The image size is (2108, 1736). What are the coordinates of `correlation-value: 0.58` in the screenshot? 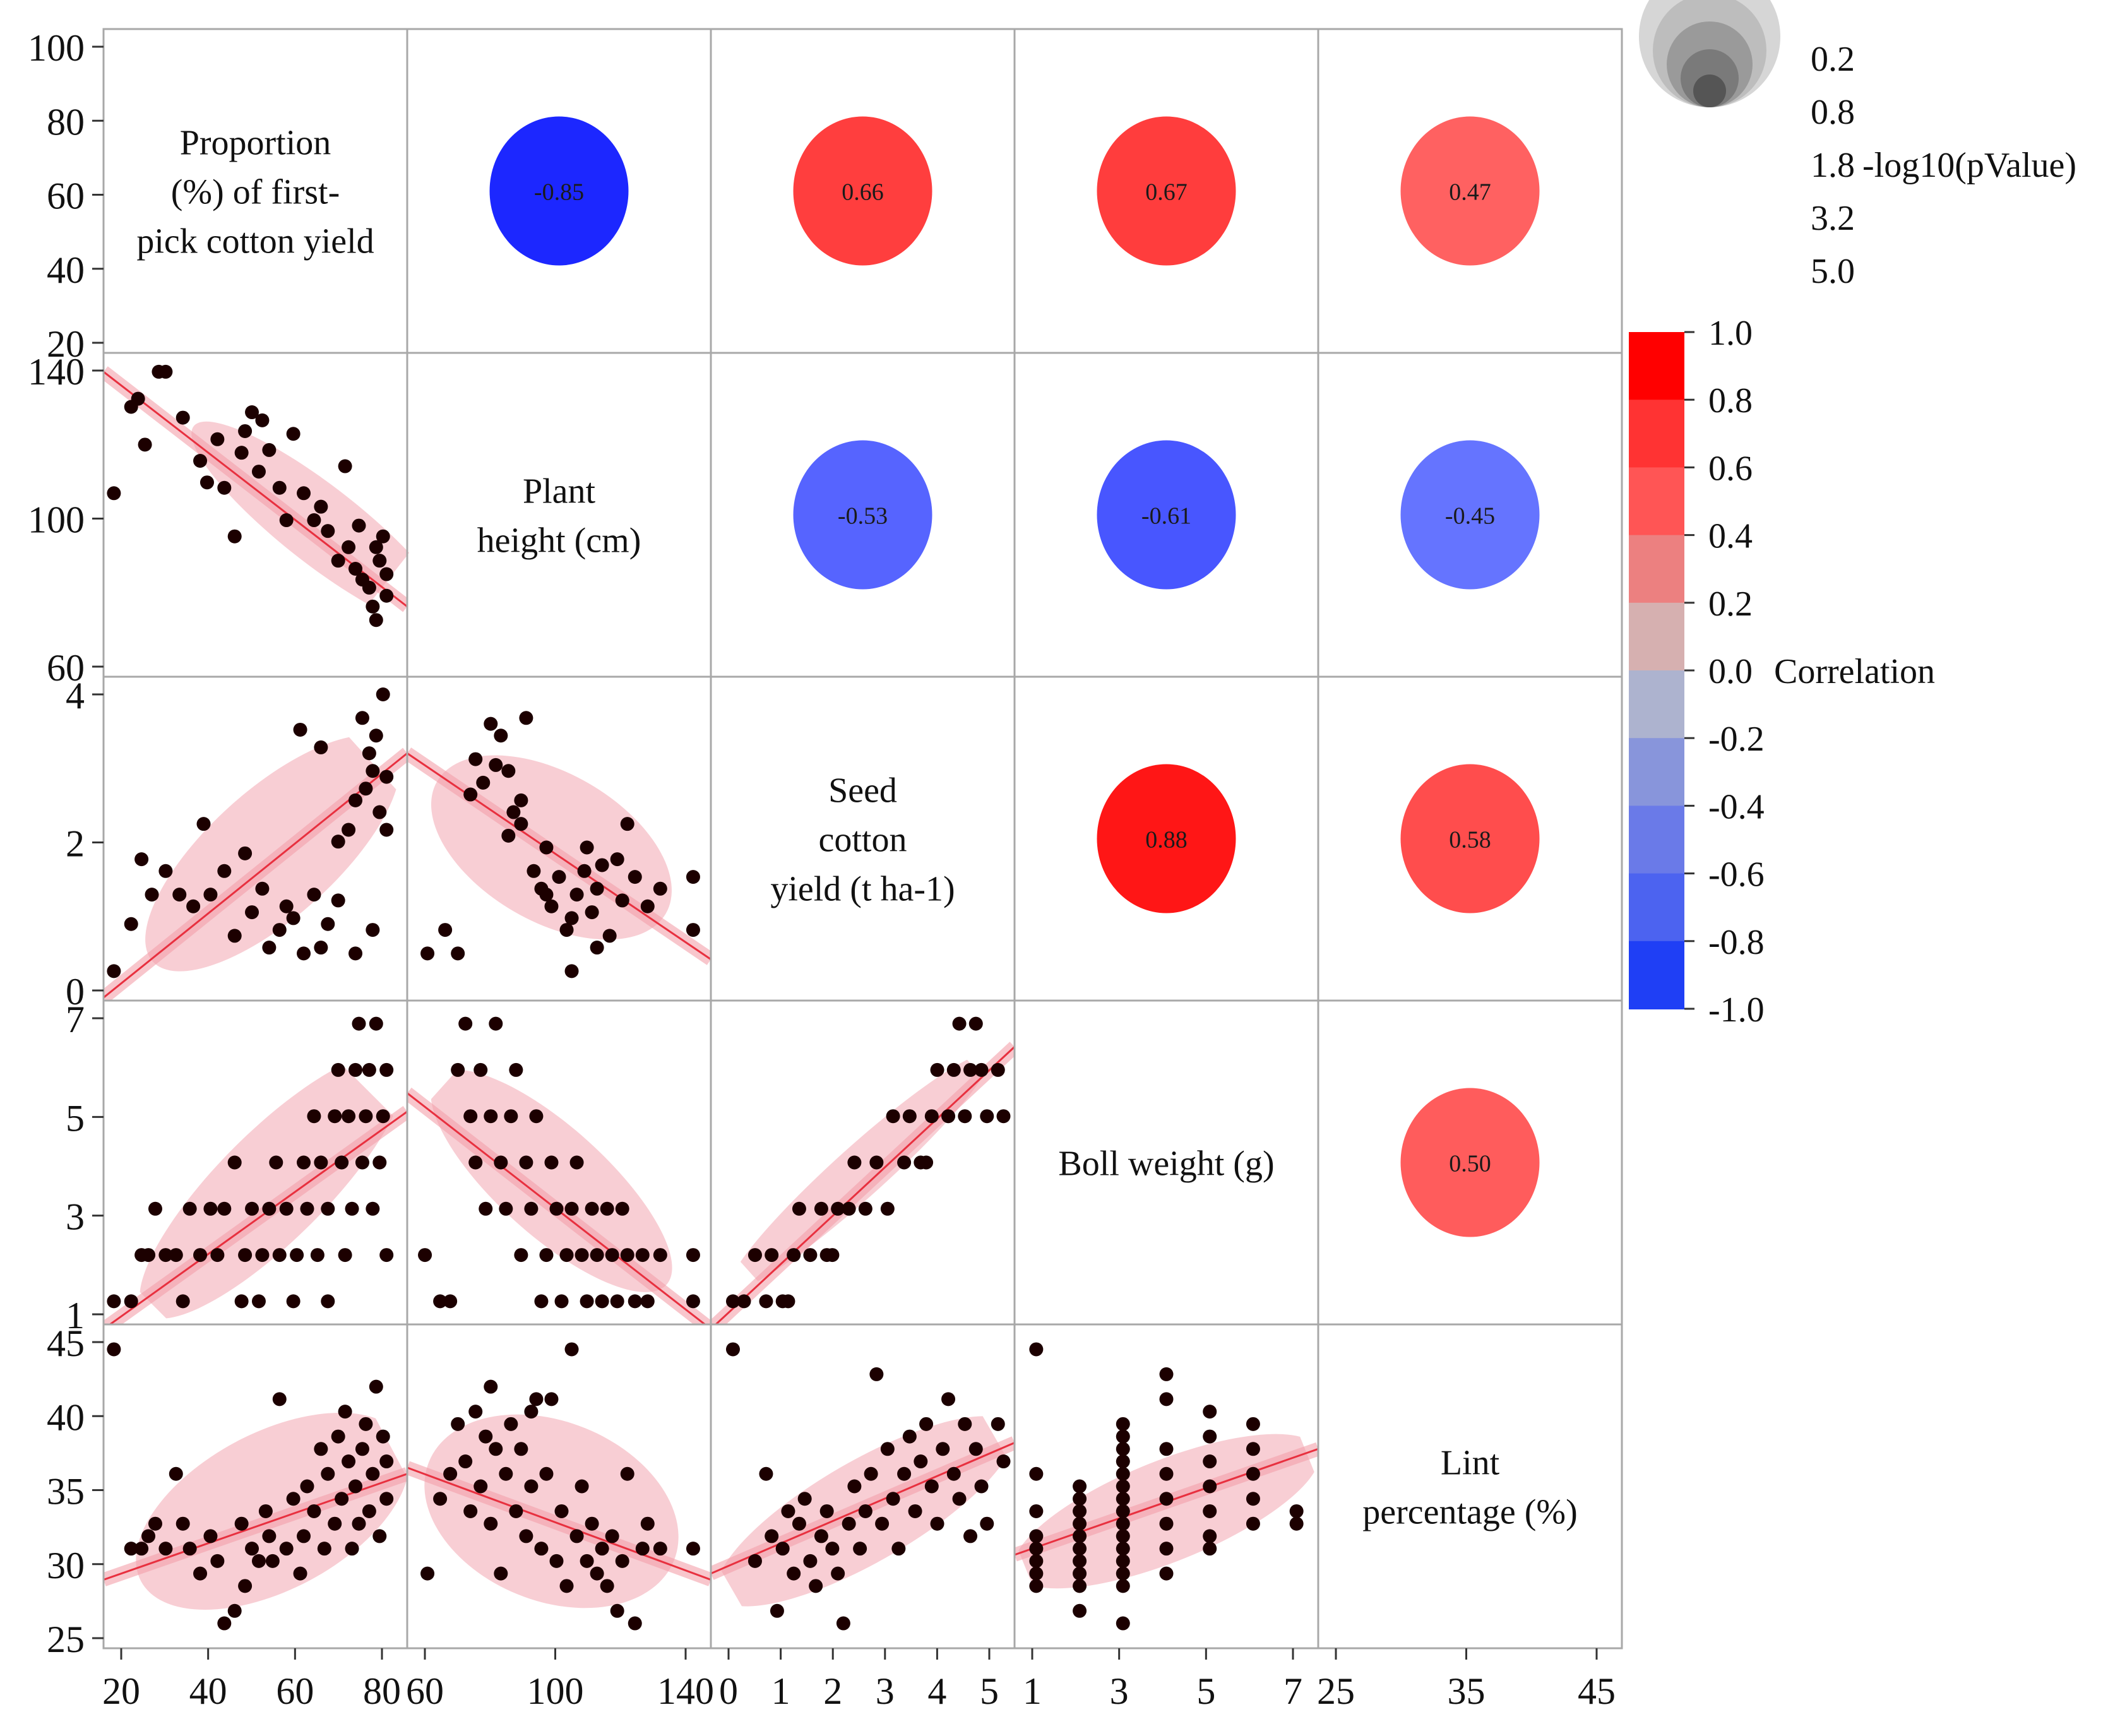 It's located at (1470, 840).